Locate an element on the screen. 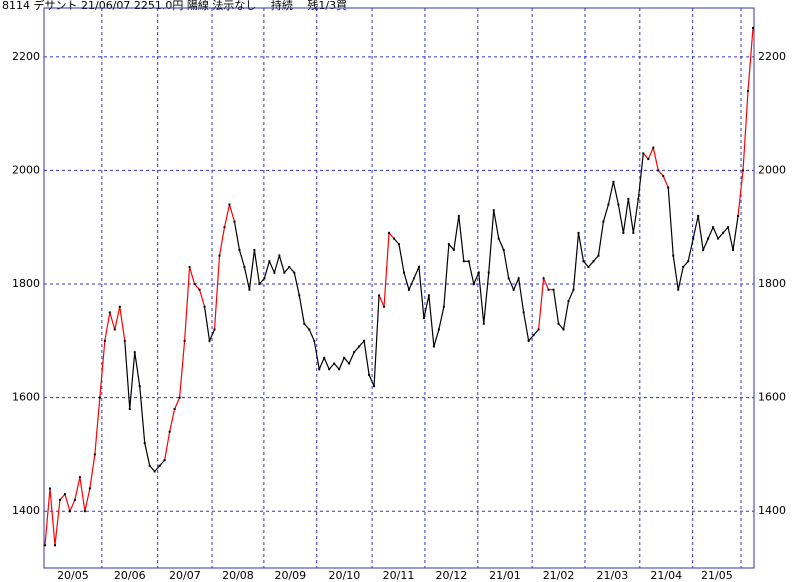  x-tick-label: 20/09 is located at coordinates (290, 575).